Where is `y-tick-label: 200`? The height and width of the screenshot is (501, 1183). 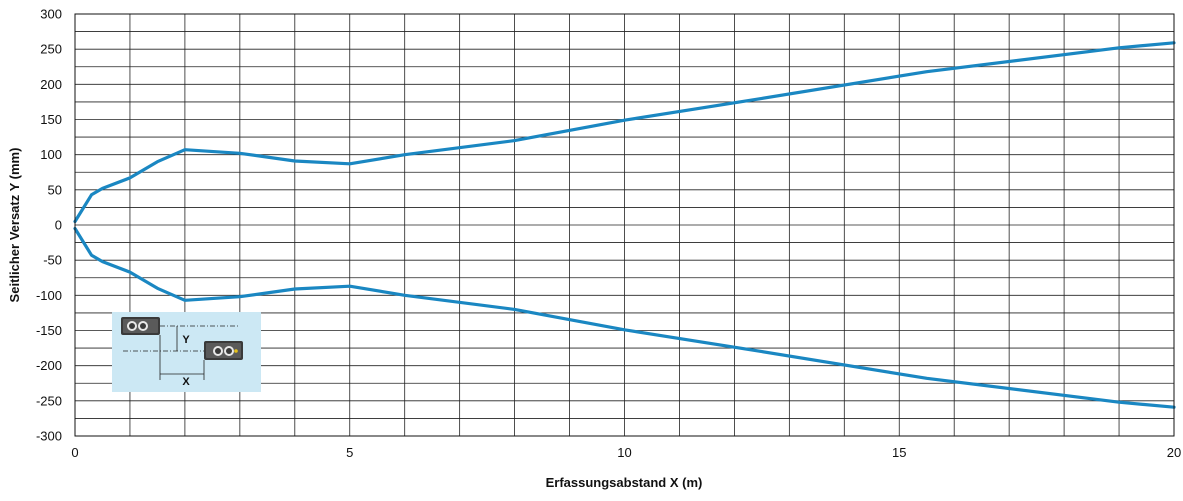
y-tick-label: 200 is located at coordinates (51, 84).